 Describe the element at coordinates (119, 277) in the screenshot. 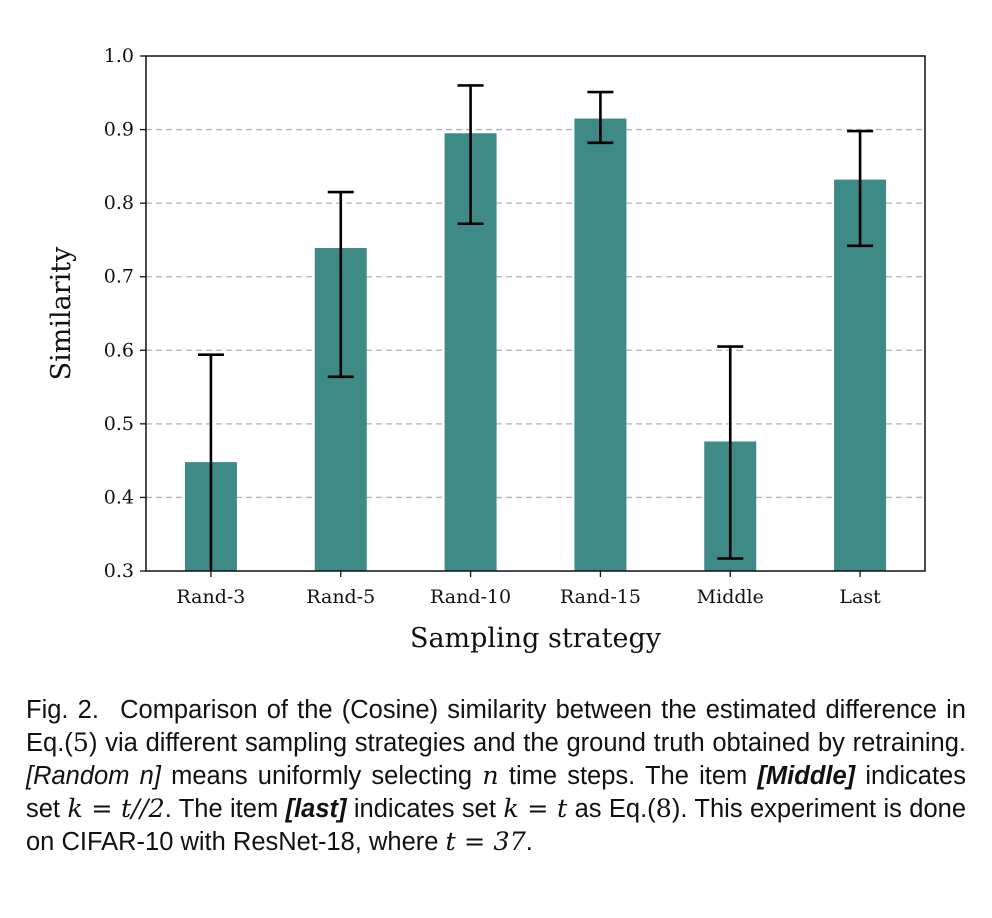

I see `y-tick-label: 0.7` at that location.